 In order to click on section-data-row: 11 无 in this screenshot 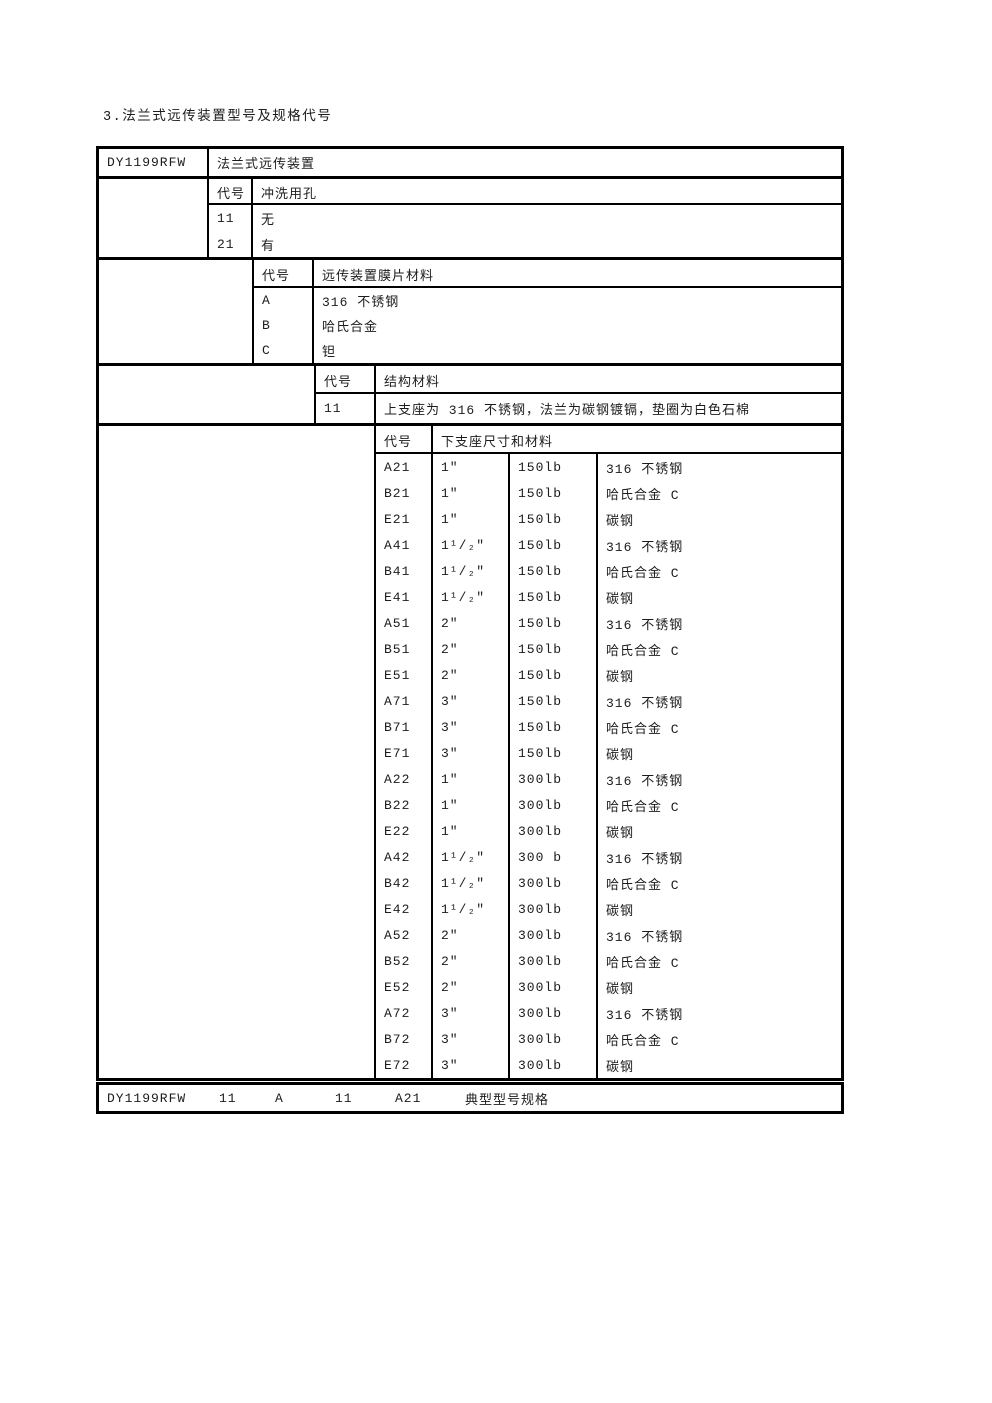, I will do `click(525, 218)`.